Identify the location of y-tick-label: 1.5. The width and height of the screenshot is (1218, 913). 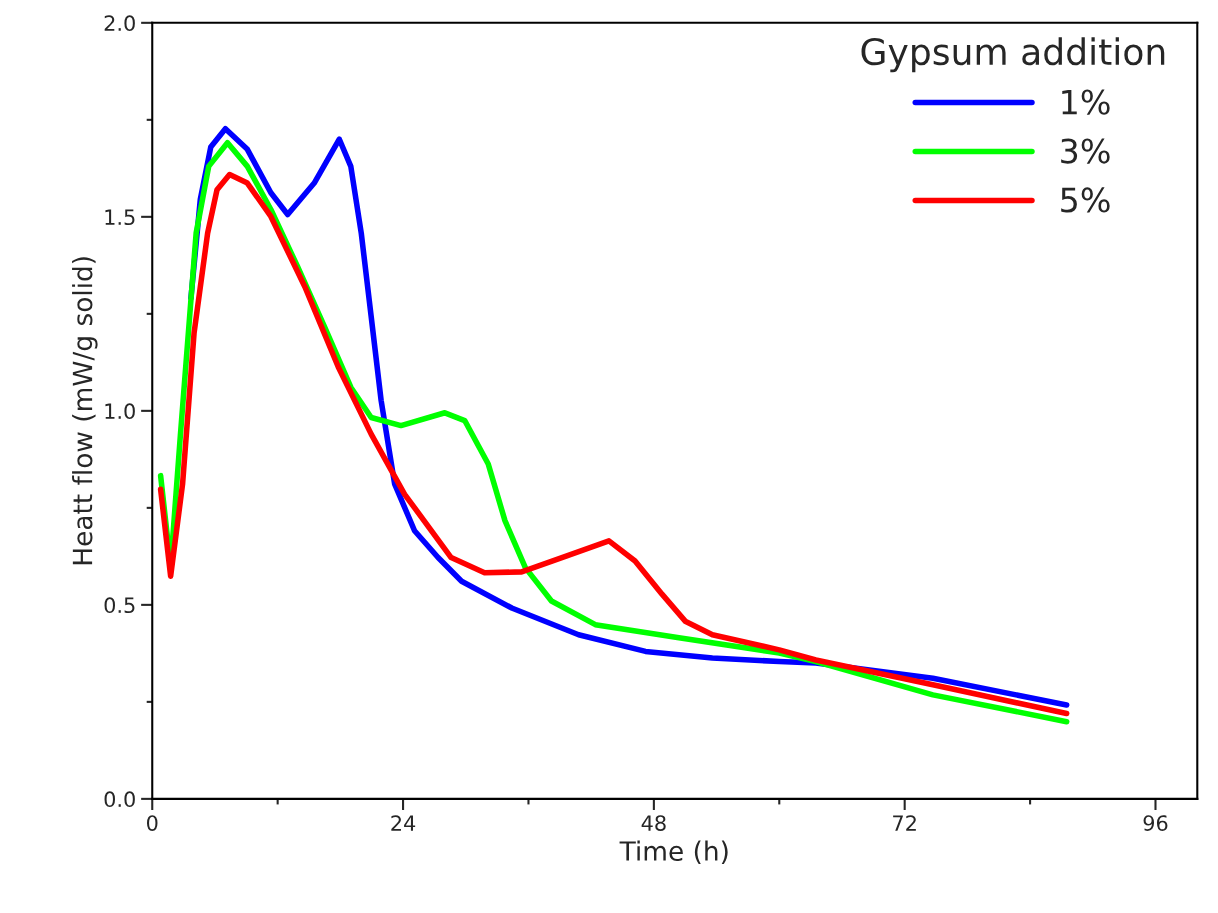
(120, 217).